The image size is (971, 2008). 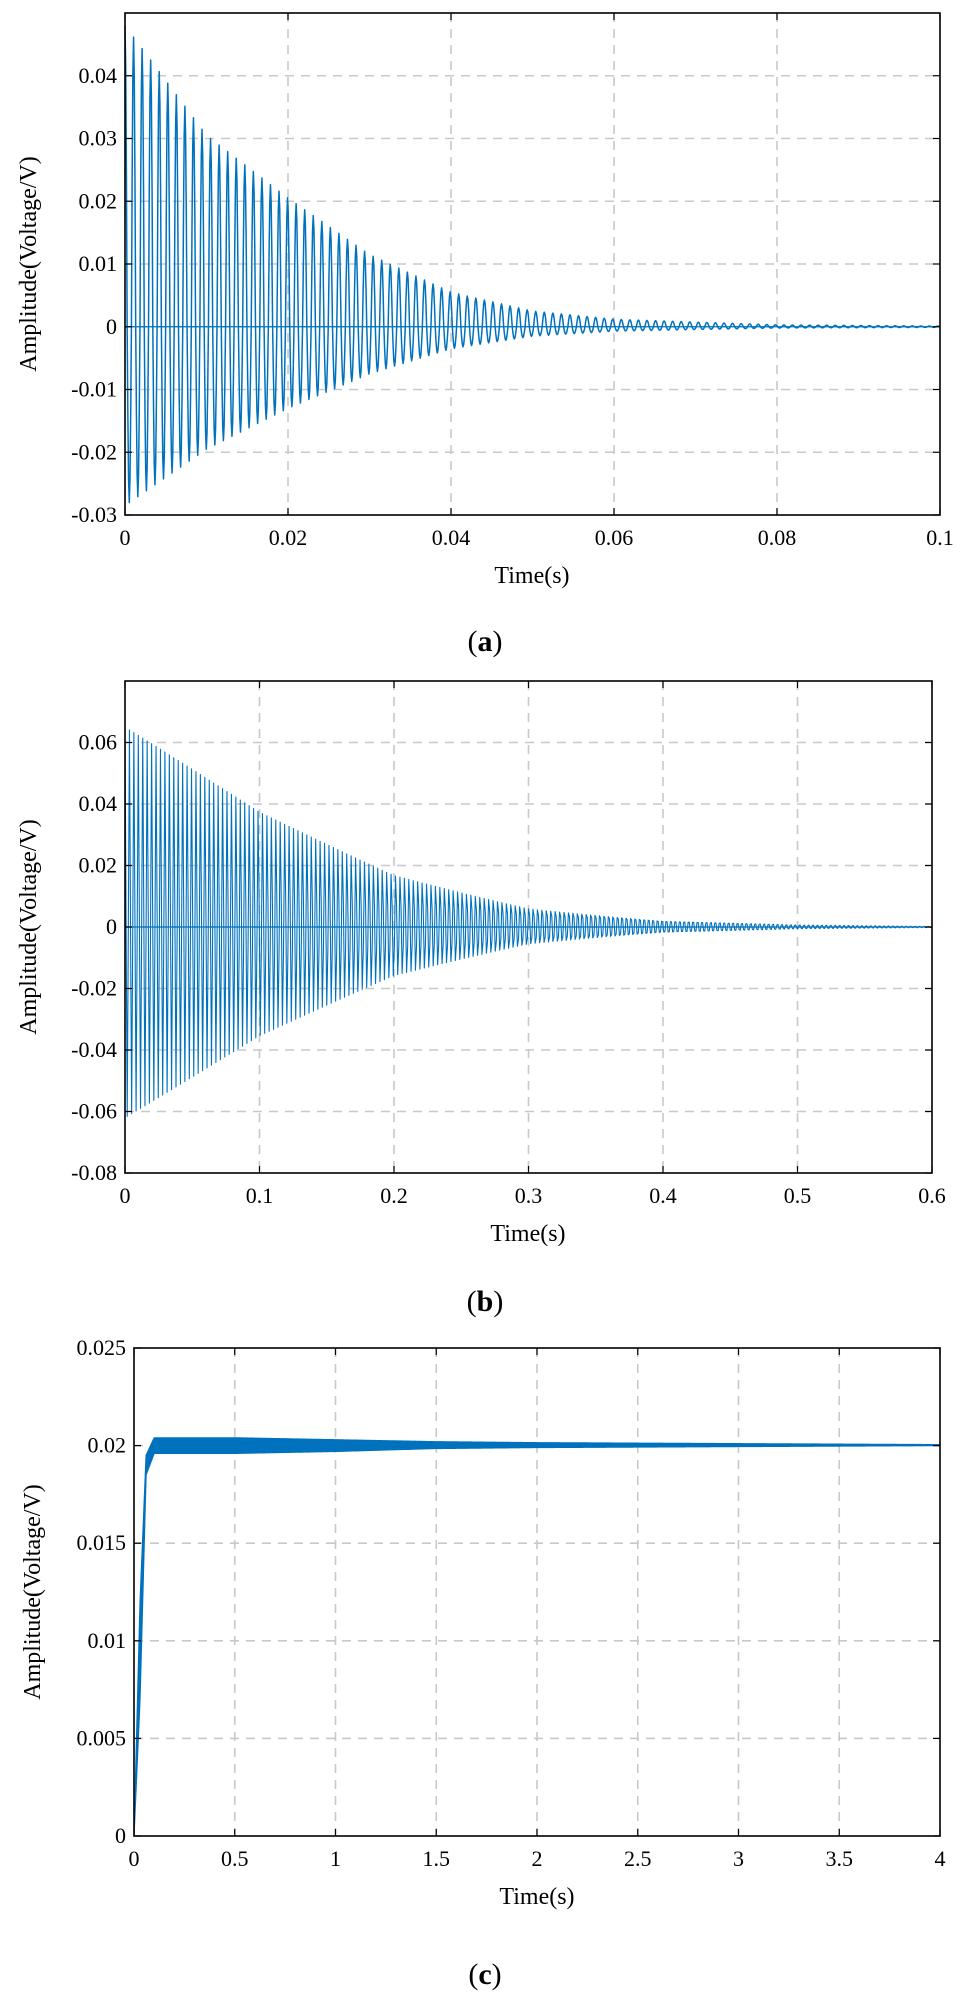 I want to click on panel-b-ytick-label: -0.06, so click(x=94, y=1111).